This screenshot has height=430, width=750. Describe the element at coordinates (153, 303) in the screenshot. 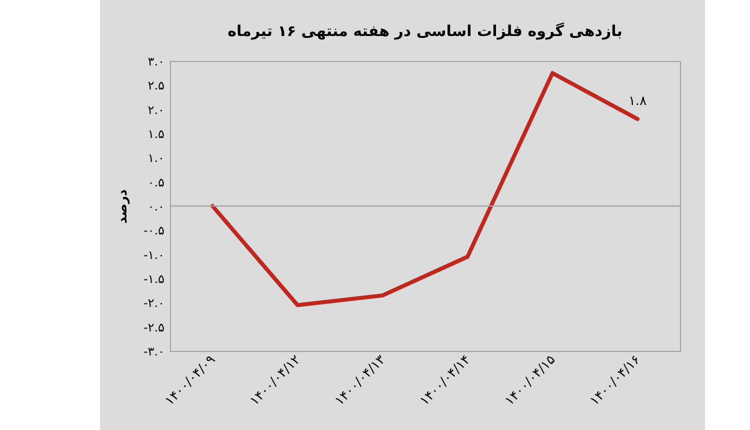

I see `y-tick-label: -۲.۰` at that location.